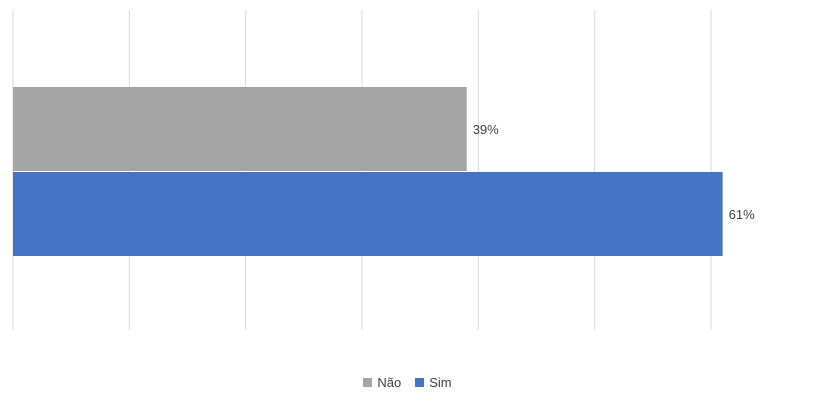 The image size is (815, 395). Describe the element at coordinates (240, 129) in the screenshot. I see `bar-nao` at that location.